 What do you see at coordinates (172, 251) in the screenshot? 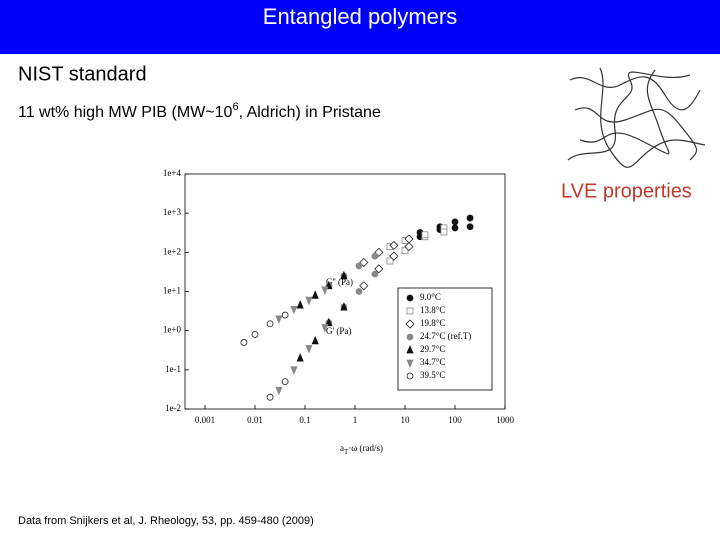
I see `y-tick-label: 1e+2` at bounding box center [172, 251].